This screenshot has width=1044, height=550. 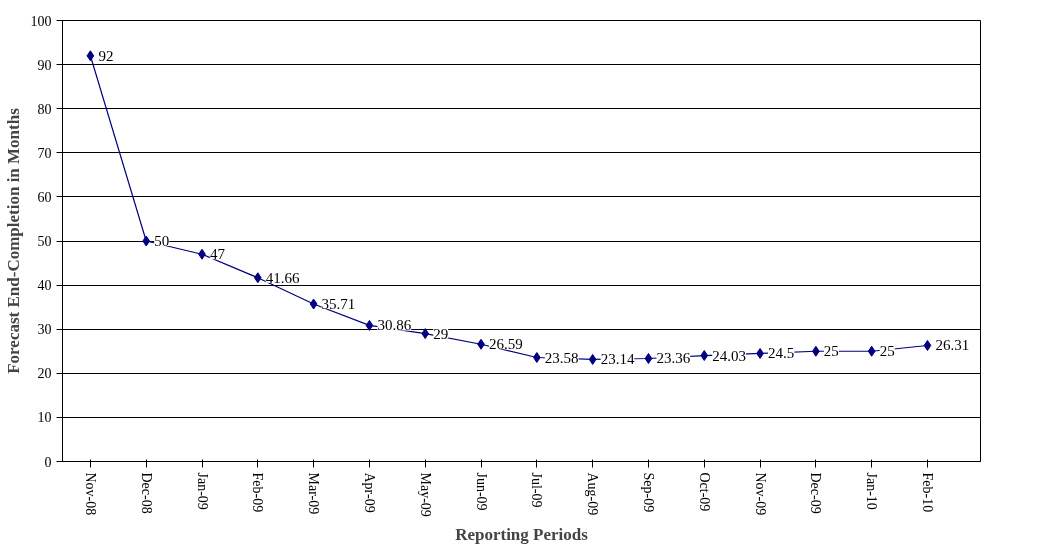 I want to click on x-tick-label: Jul-09, so click(x=537, y=490).